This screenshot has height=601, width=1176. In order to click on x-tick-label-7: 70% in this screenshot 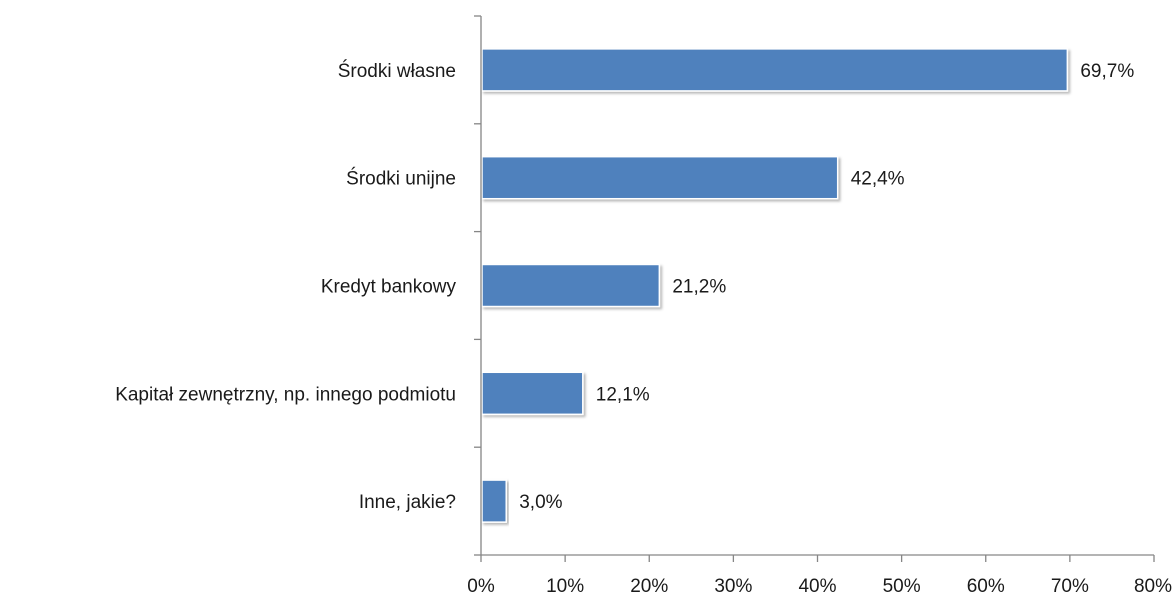, I will do `click(1070, 586)`.